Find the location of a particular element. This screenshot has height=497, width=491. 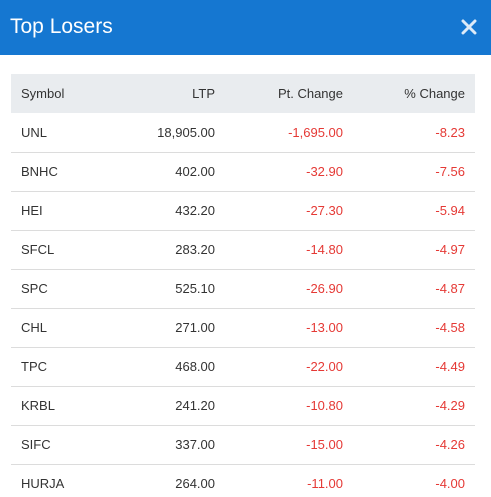

table-row: SPC 525.10 -26.90 -4.87 is located at coordinates (243, 288).